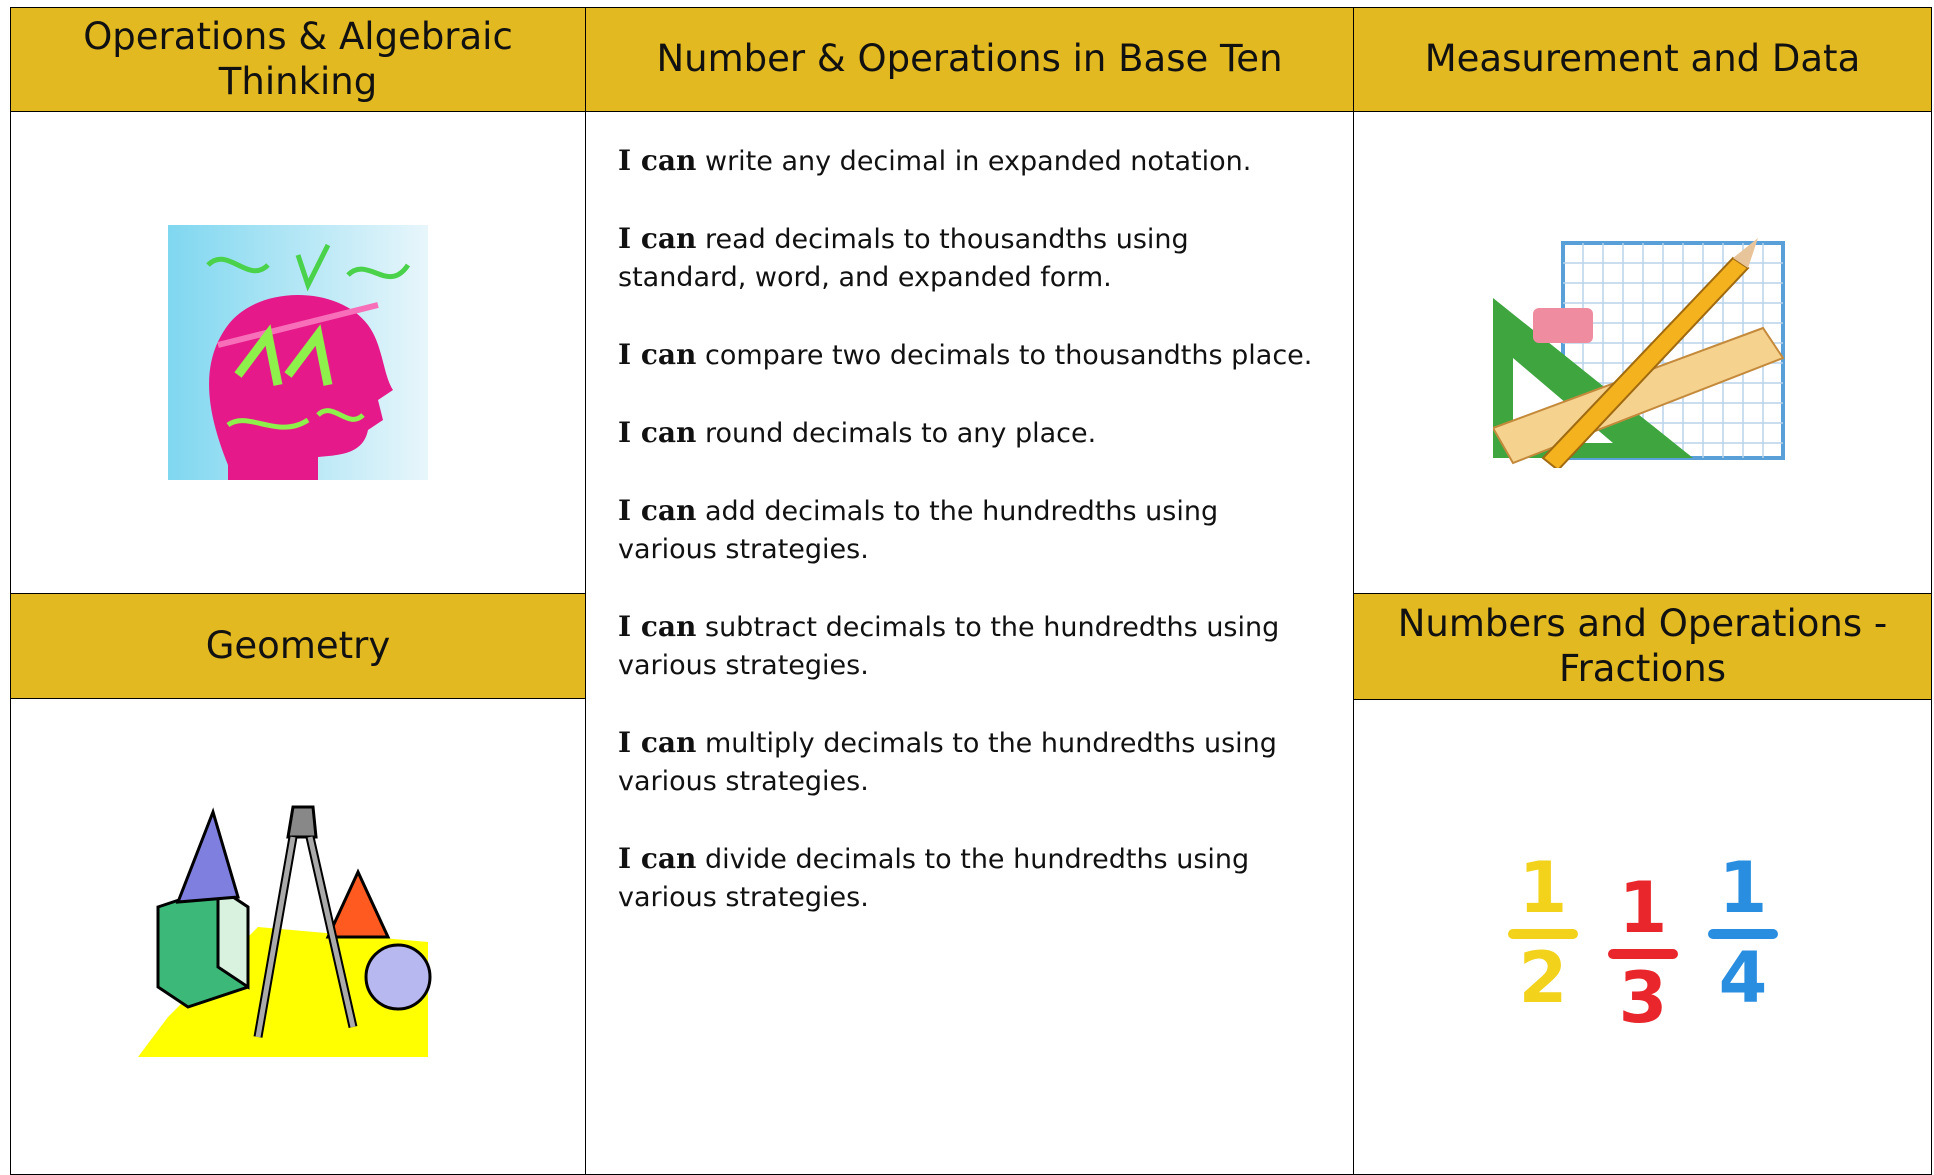 This screenshot has width=1934, height=1175. Describe the element at coordinates (298, 646) in the screenshot. I see `header-cell: Geometry` at that location.